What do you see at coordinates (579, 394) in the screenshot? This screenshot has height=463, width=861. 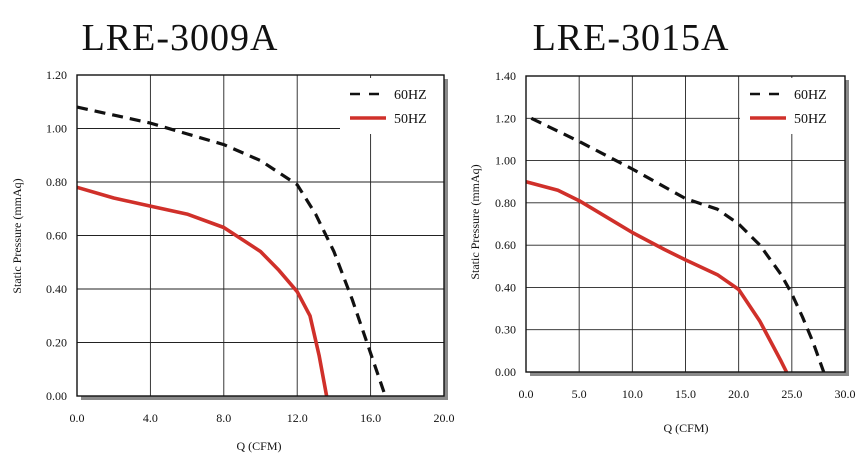 I see `x-tick-label: 5.0` at bounding box center [579, 394].